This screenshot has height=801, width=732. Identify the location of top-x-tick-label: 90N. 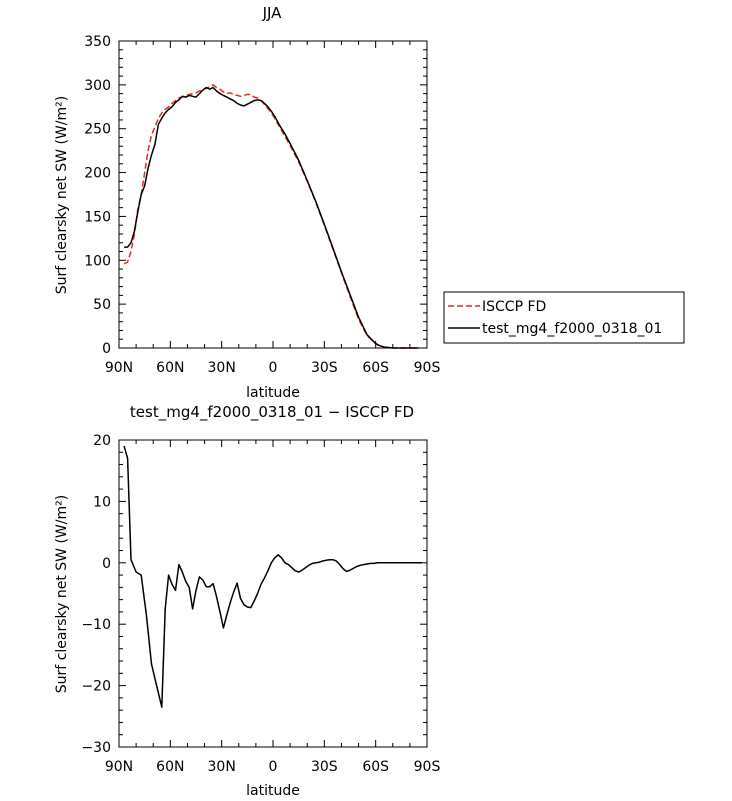
(119, 368).